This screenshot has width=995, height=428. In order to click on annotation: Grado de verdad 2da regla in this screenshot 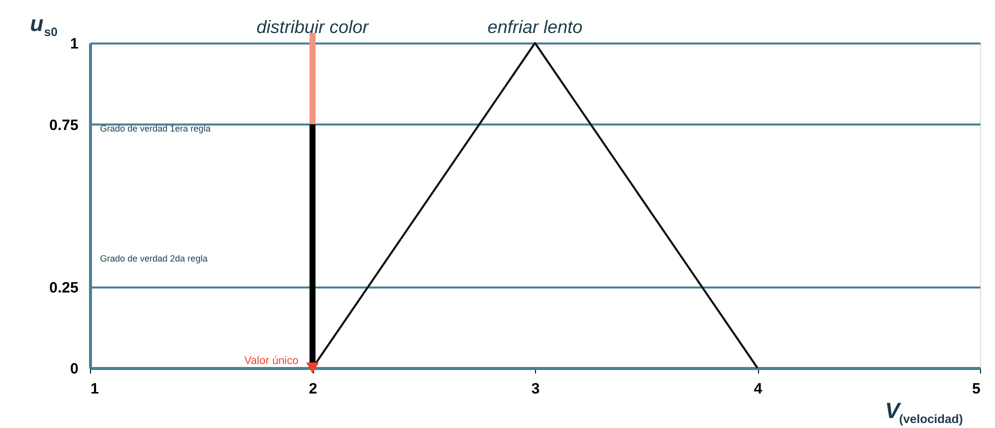, I will do `click(154, 258)`.